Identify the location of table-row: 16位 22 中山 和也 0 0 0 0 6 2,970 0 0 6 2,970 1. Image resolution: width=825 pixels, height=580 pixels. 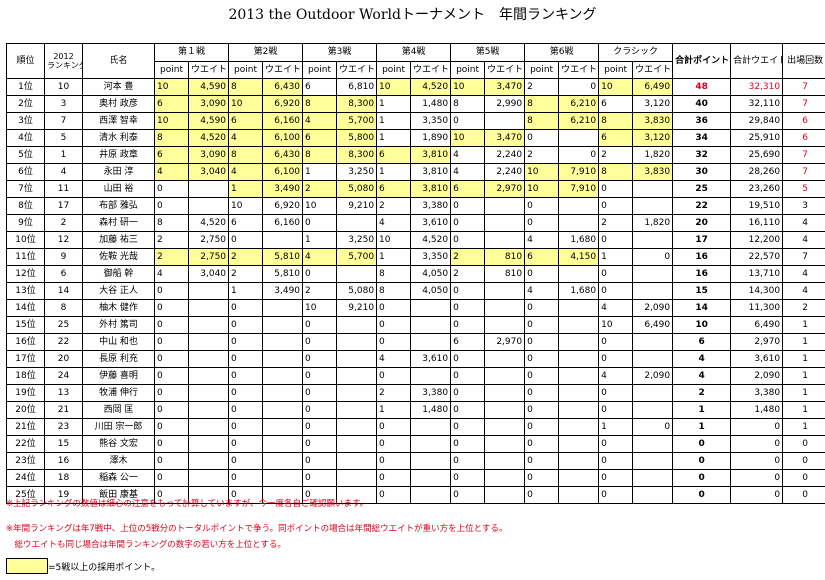
(415, 342).